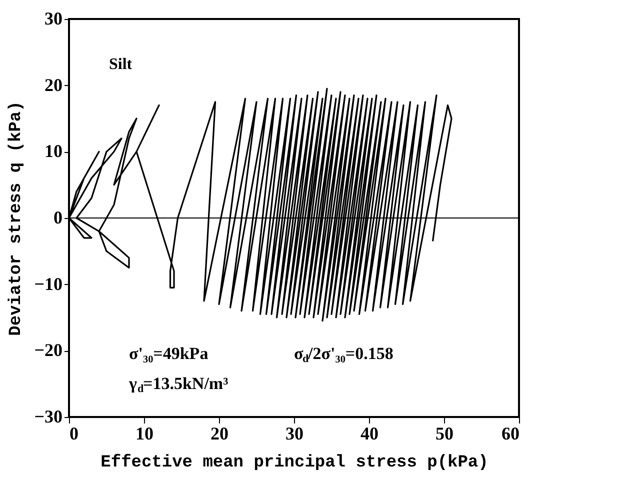 The height and width of the screenshot is (479, 636). Describe the element at coordinates (53, 84) in the screenshot. I see `y-tick-label: 20` at that location.